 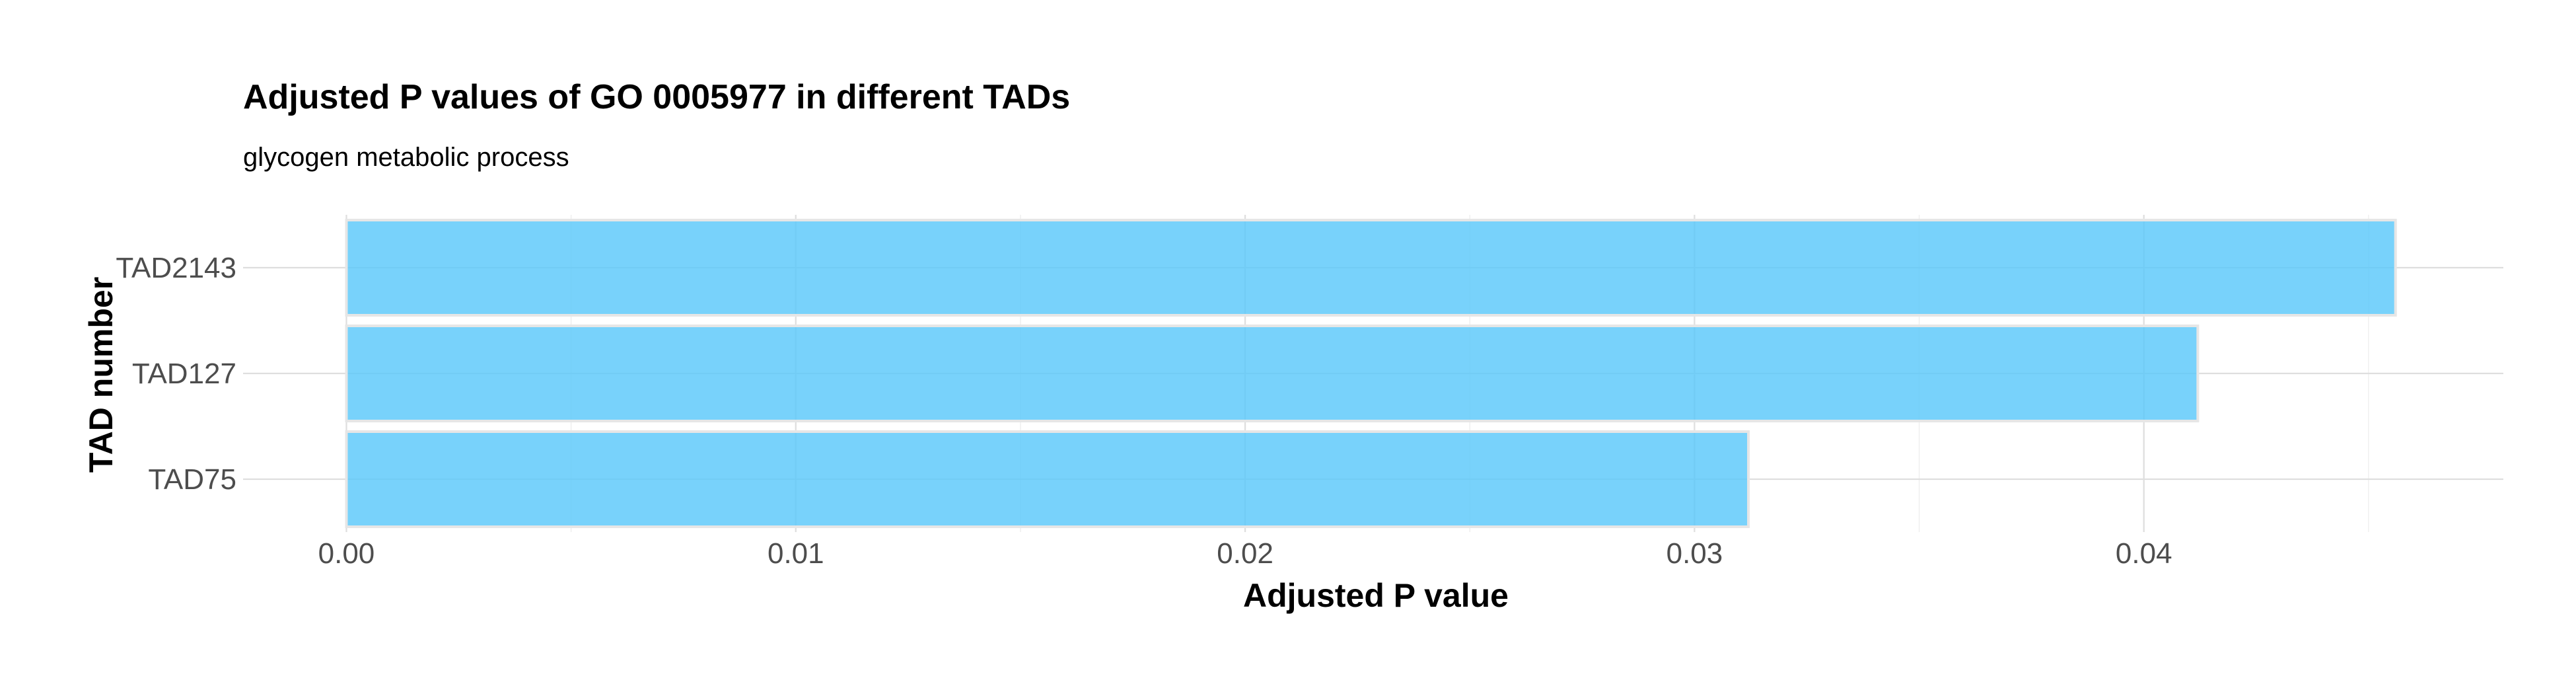 I want to click on y-axis-title: TAD number, so click(x=101, y=375).